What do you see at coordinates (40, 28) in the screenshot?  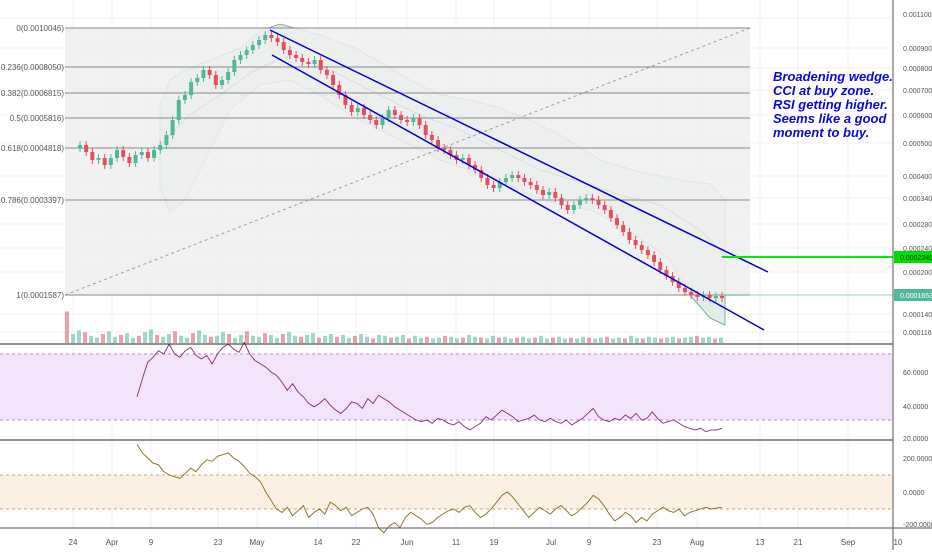 I see `fib-level-label: 0(0.0010046)` at bounding box center [40, 28].